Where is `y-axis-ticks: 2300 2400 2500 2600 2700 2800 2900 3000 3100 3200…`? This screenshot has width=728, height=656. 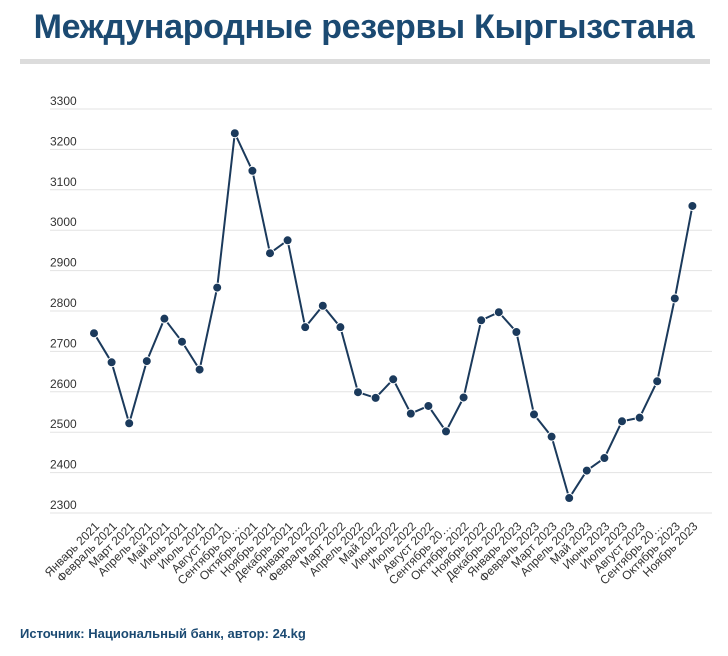
y-axis-ticks: 2300 2400 2500 2600 2700 2800 2900 3000 3100 3200… is located at coordinates (63, 303).